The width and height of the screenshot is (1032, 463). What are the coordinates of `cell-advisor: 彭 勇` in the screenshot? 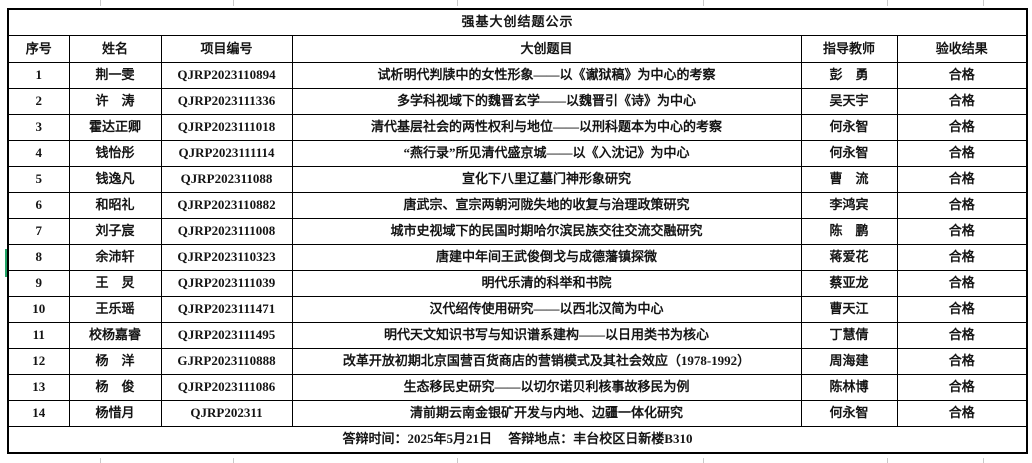 It's located at (849, 75).